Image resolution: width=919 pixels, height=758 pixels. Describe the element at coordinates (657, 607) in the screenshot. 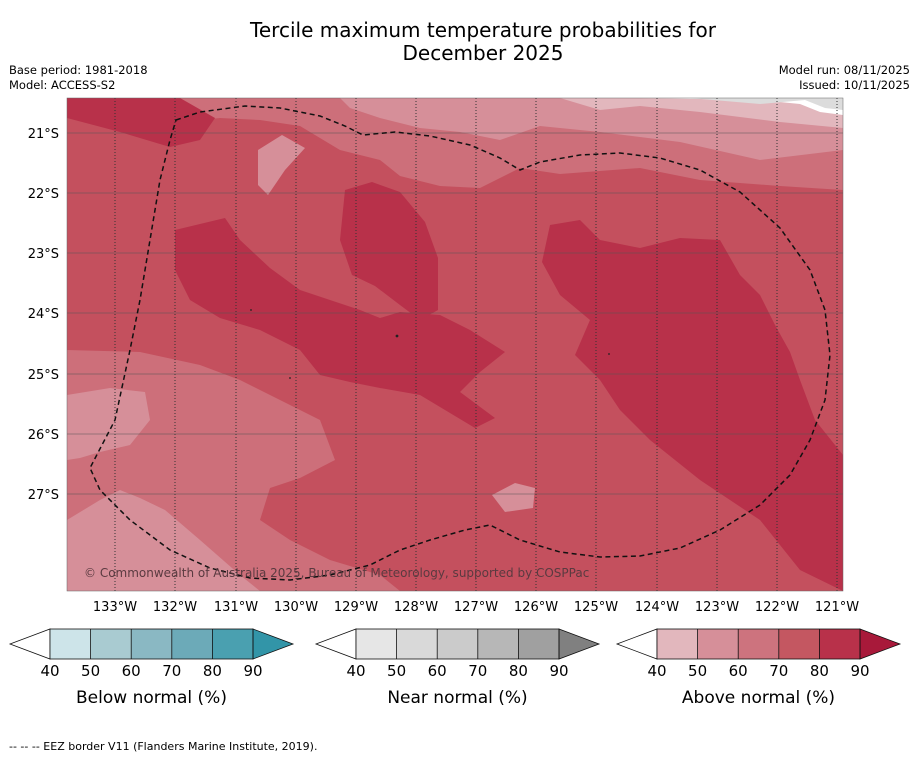

I see `lon-label: 124°W` at that location.